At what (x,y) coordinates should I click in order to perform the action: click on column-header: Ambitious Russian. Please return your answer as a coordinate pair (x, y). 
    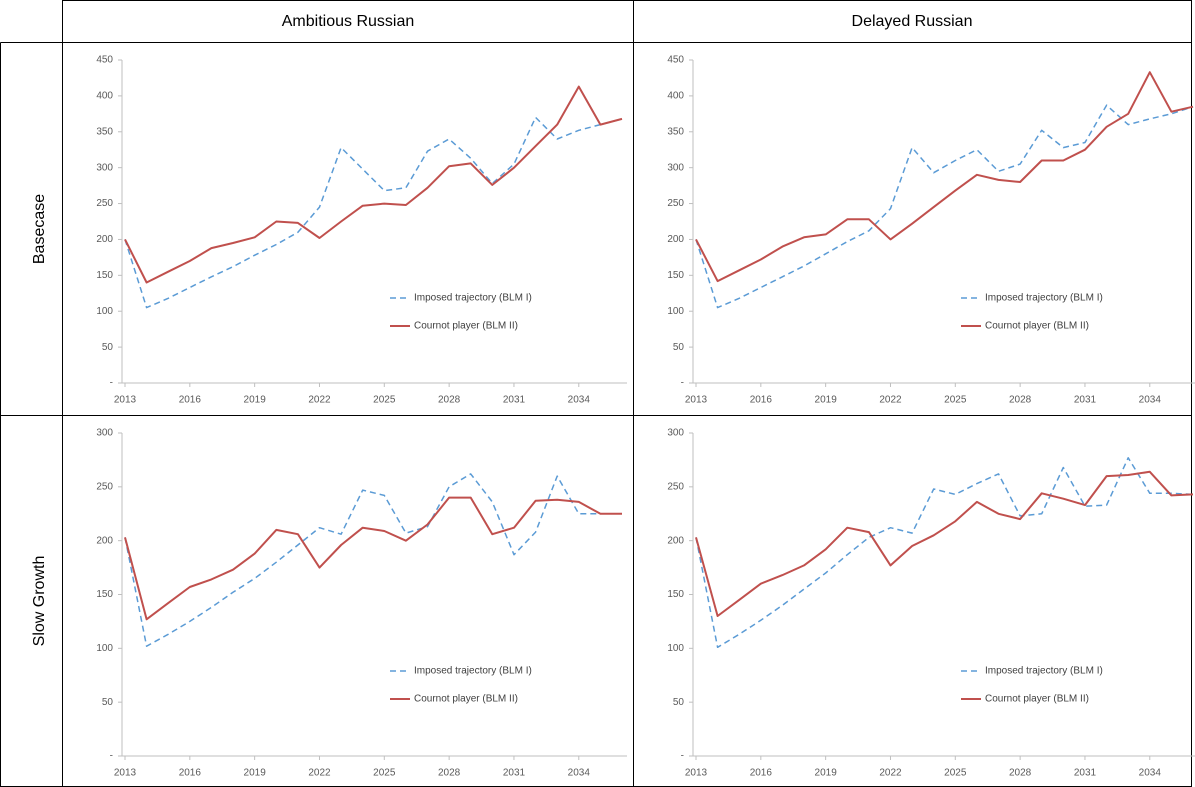
    Looking at the image, I should click on (348, 21).